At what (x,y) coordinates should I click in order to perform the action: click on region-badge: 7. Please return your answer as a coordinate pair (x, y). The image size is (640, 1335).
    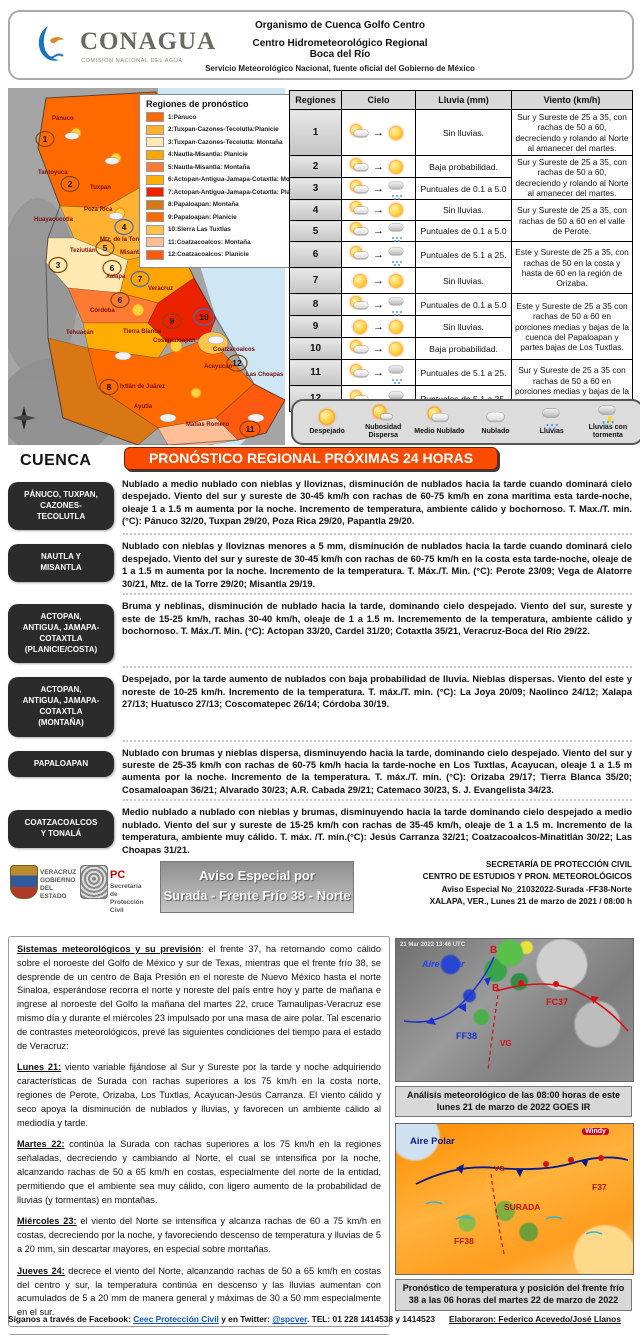
    Looking at the image, I should click on (140, 279).